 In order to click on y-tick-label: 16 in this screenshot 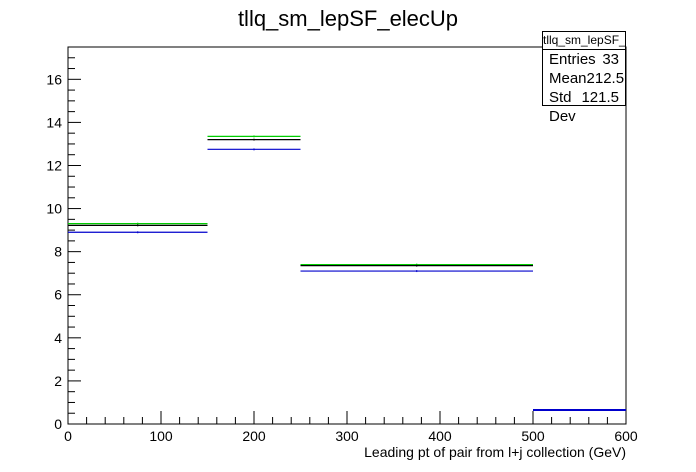, I will do `click(54, 79)`.